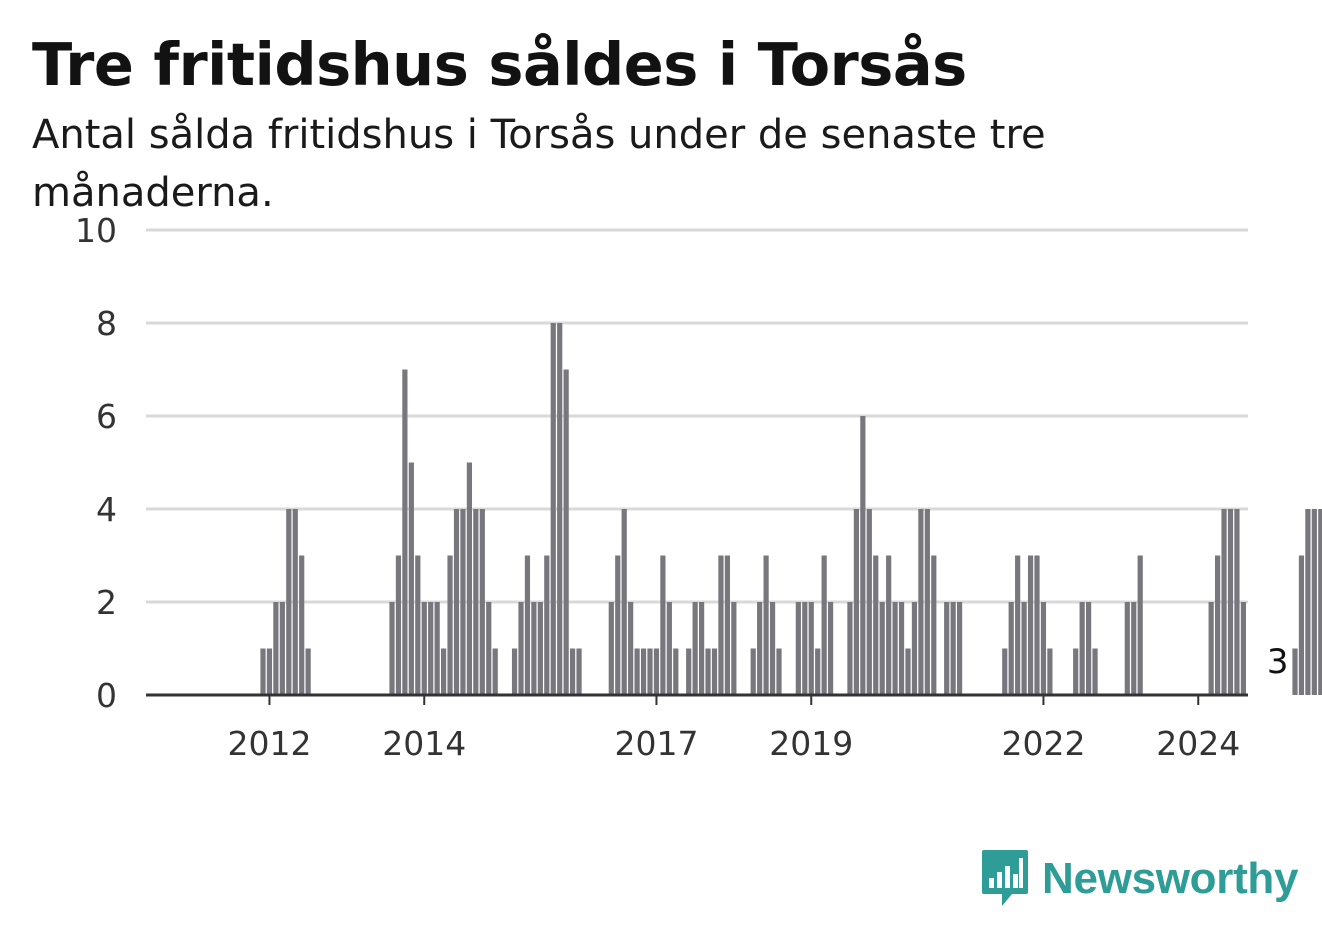 Image resolution: width=1322 pixels, height=939 pixels. I want to click on y-tick-label: 4, so click(106, 509).